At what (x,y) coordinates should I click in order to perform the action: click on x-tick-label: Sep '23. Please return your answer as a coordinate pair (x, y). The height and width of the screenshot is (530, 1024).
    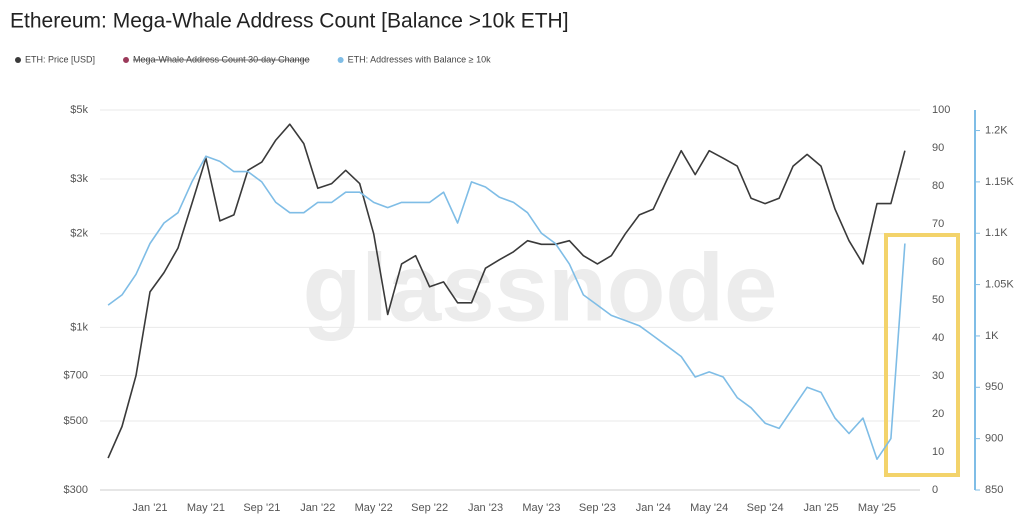
    Looking at the image, I should click on (597, 508).